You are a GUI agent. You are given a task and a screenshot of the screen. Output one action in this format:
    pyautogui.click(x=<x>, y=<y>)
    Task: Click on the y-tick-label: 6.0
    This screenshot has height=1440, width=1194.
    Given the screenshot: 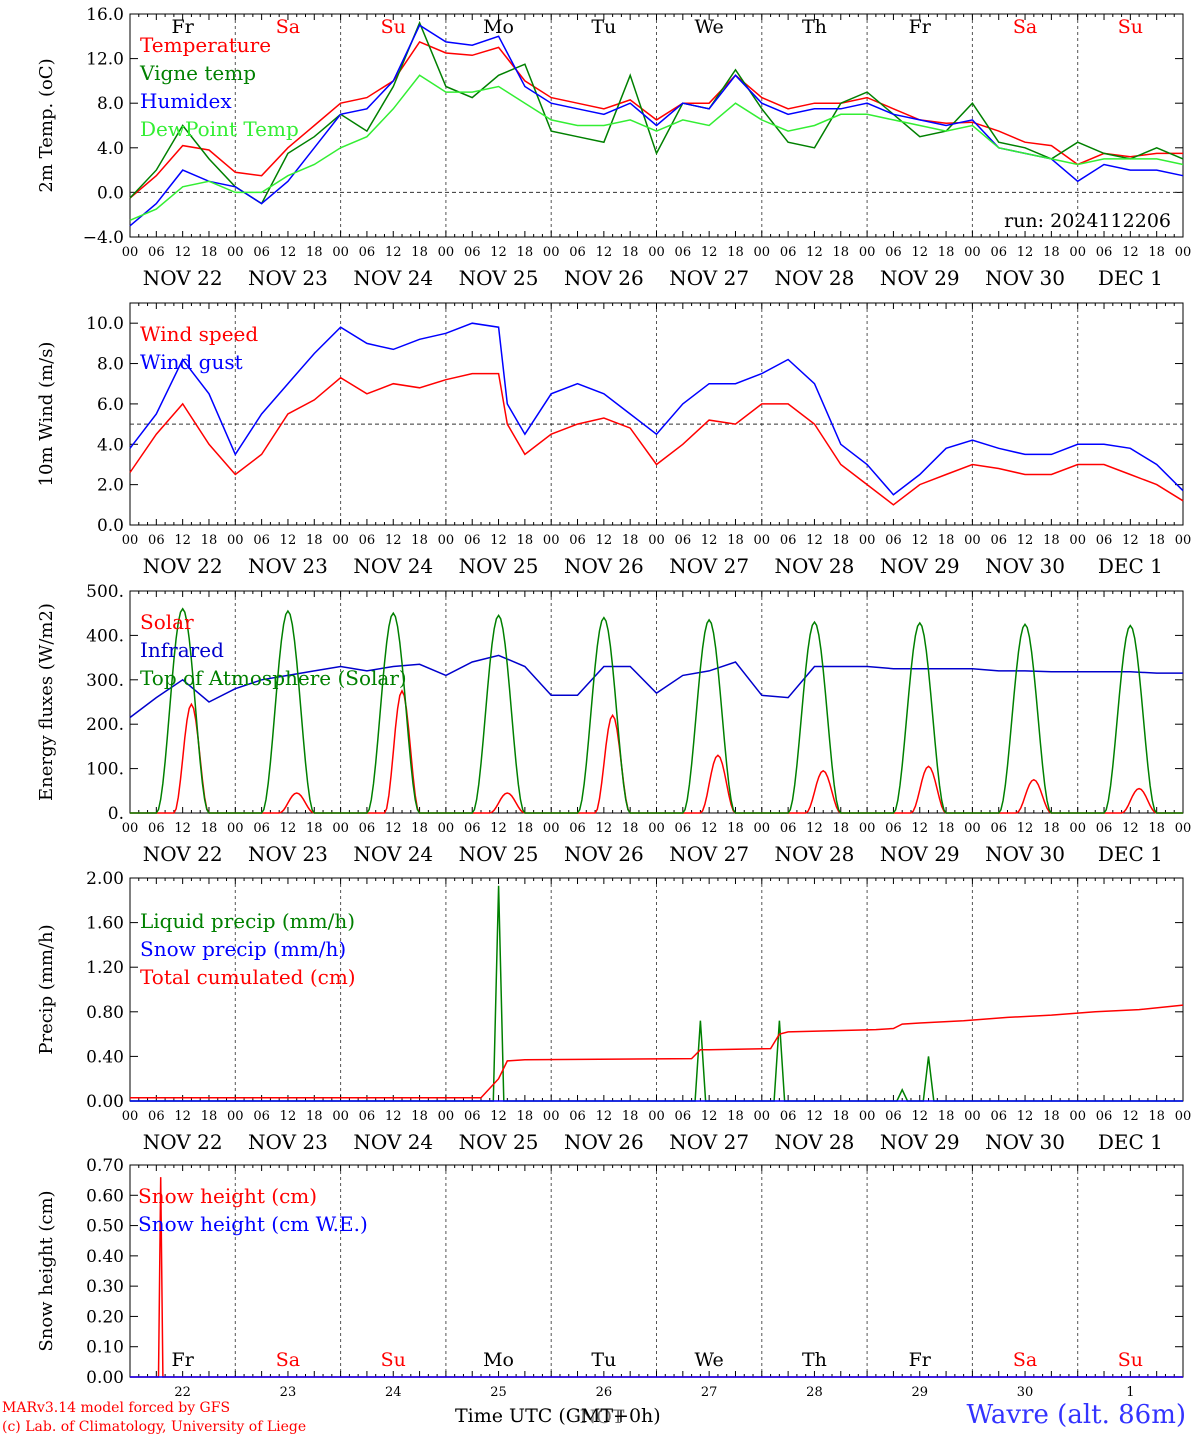 What is the action you would take?
    pyautogui.click(x=110, y=405)
    